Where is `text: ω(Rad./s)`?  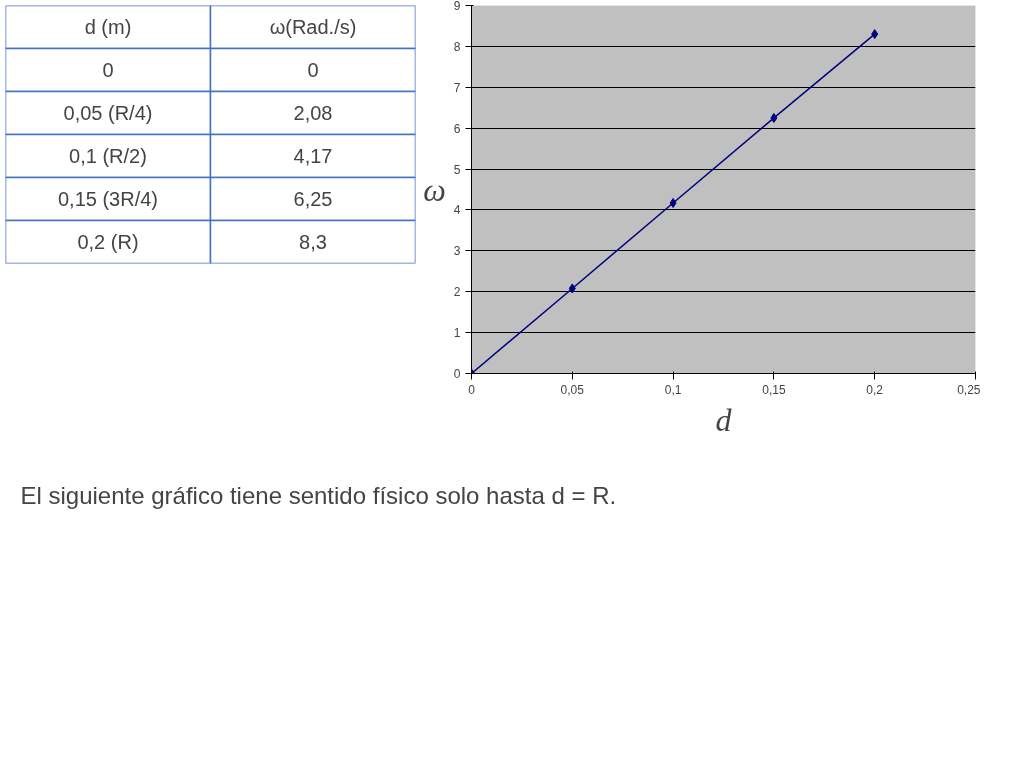
text: ω(Rad./s) is located at coordinates (313, 27).